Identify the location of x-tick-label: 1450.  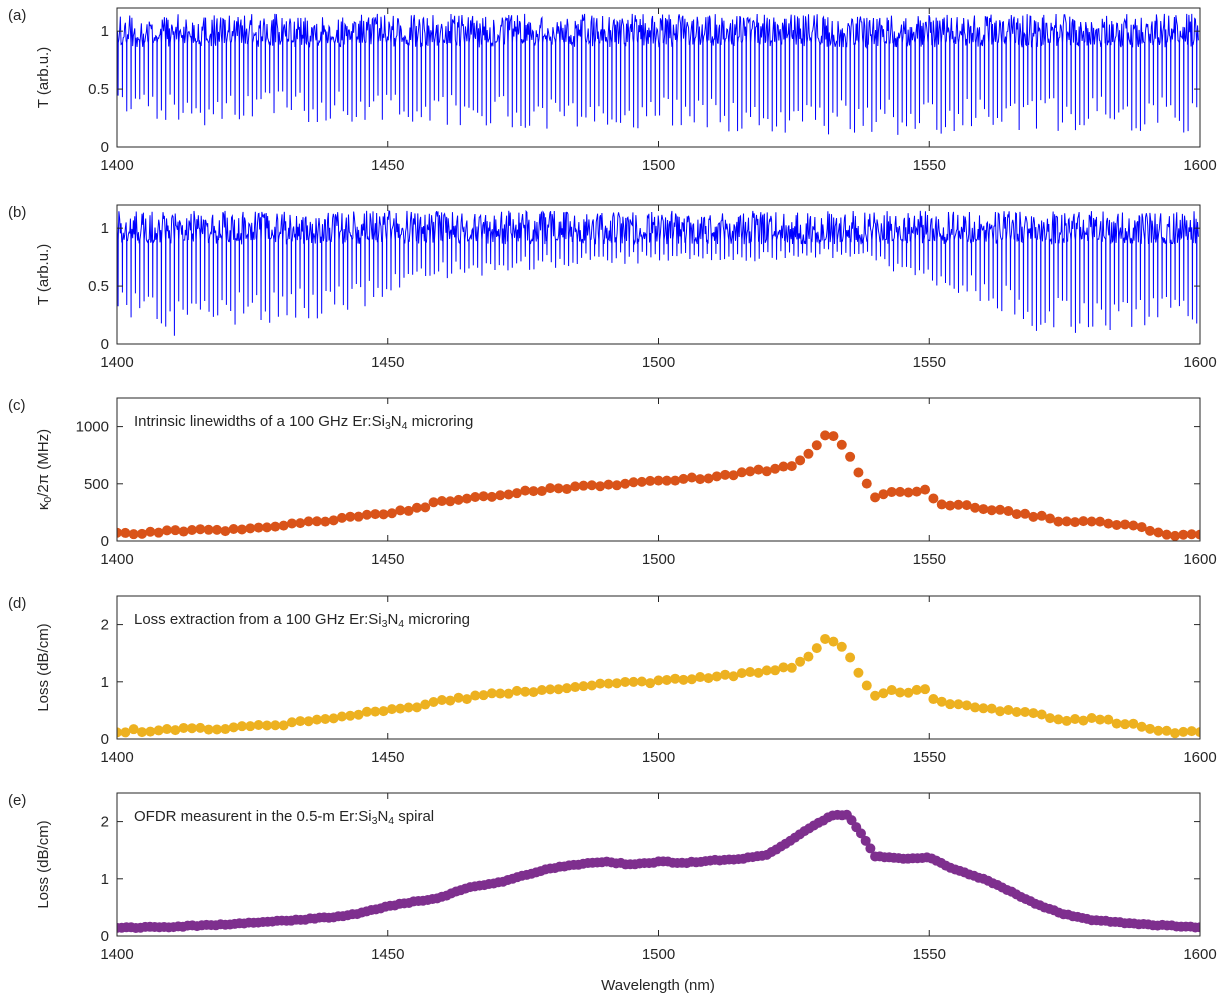
(387, 165).